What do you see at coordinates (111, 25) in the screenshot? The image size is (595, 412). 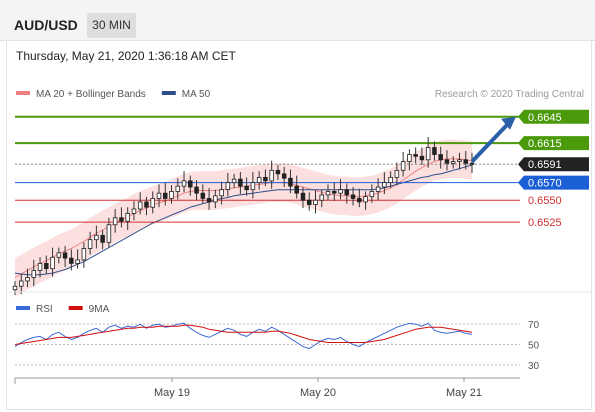 I see `timeframe-badge: 30 MIN` at bounding box center [111, 25].